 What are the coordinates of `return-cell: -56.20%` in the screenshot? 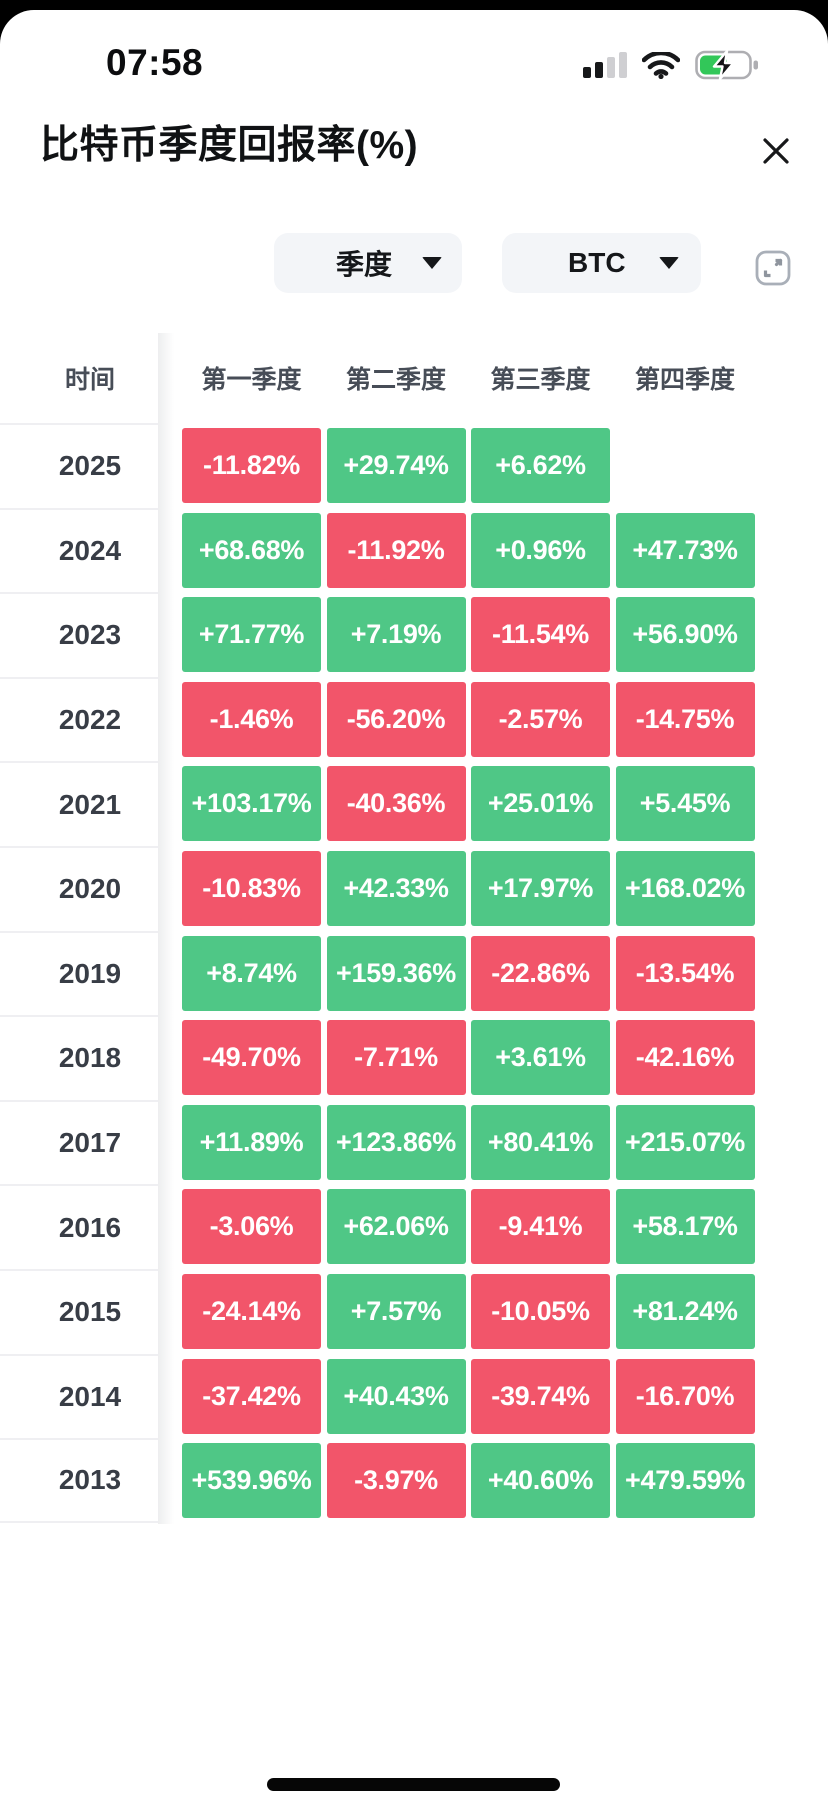 It's located at (396, 719).